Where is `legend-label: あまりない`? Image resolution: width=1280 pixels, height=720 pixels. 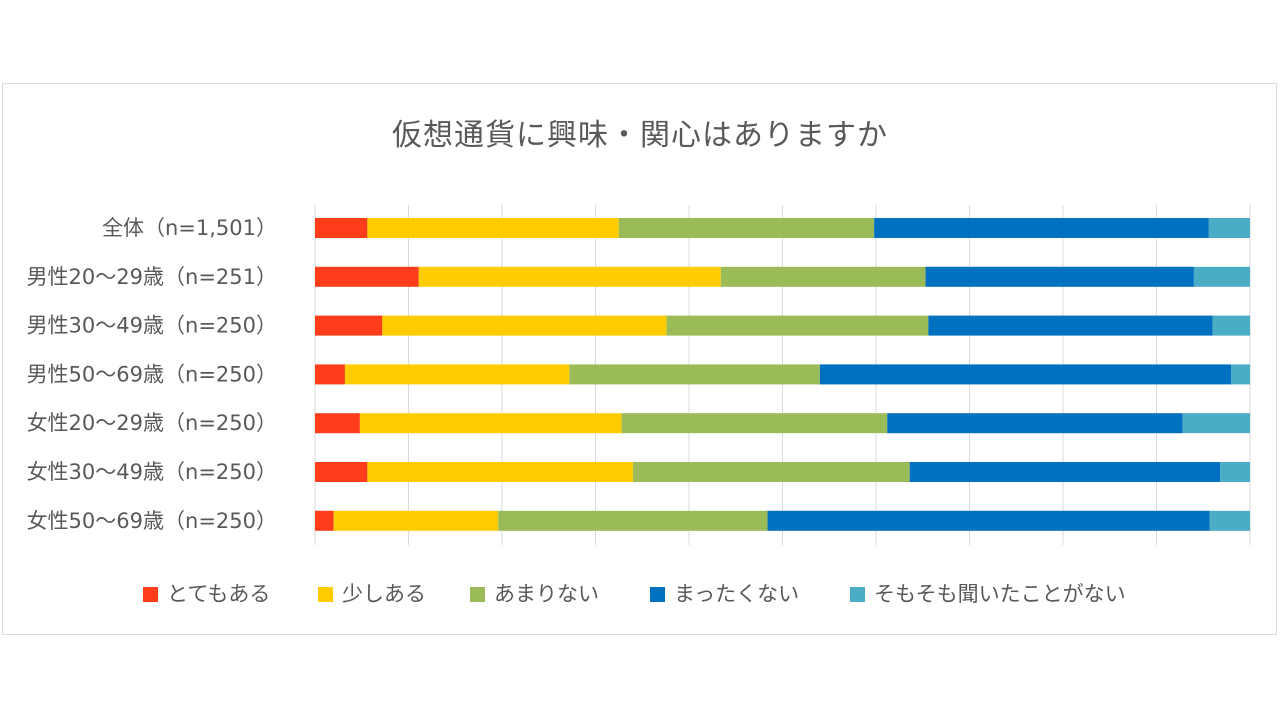
legend-label: あまりない is located at coordinates (546, 594).